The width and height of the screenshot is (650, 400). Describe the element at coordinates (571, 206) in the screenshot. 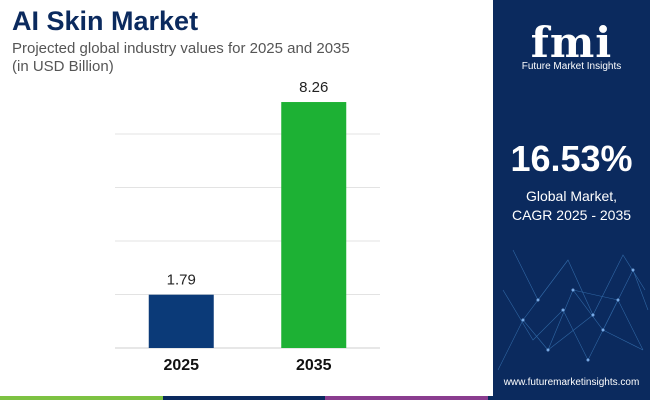

I see `cagr-label: Global Market, CAGR 2025 - 2035` at that location.